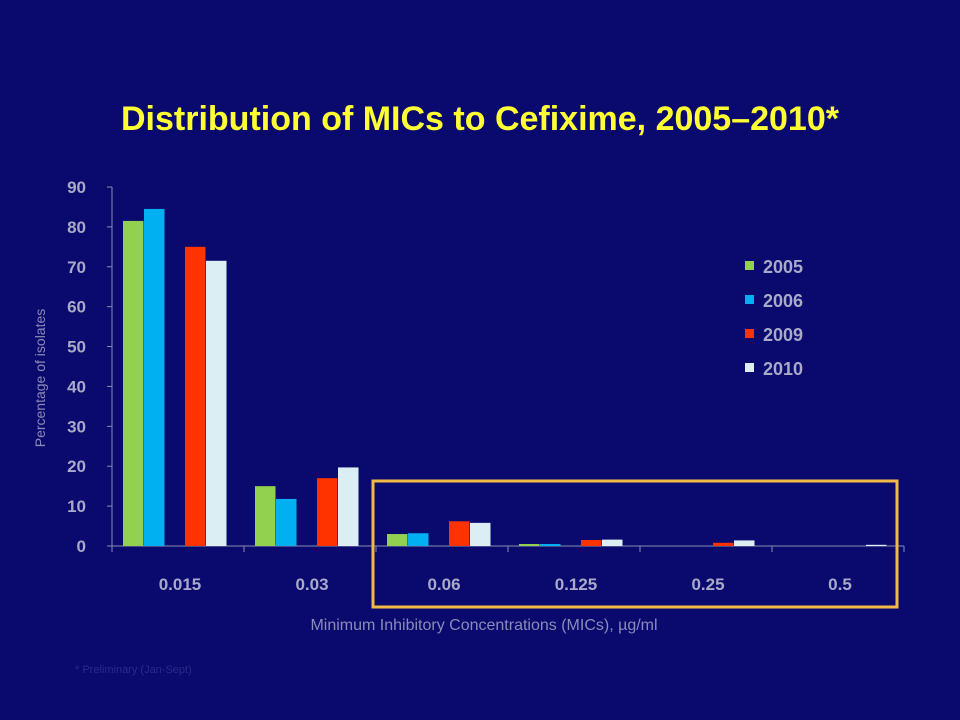  What do you see at coordinates (459, 533) in the screenshot?
I see `bar-2009-0.06` at bounding box center [459, 533].